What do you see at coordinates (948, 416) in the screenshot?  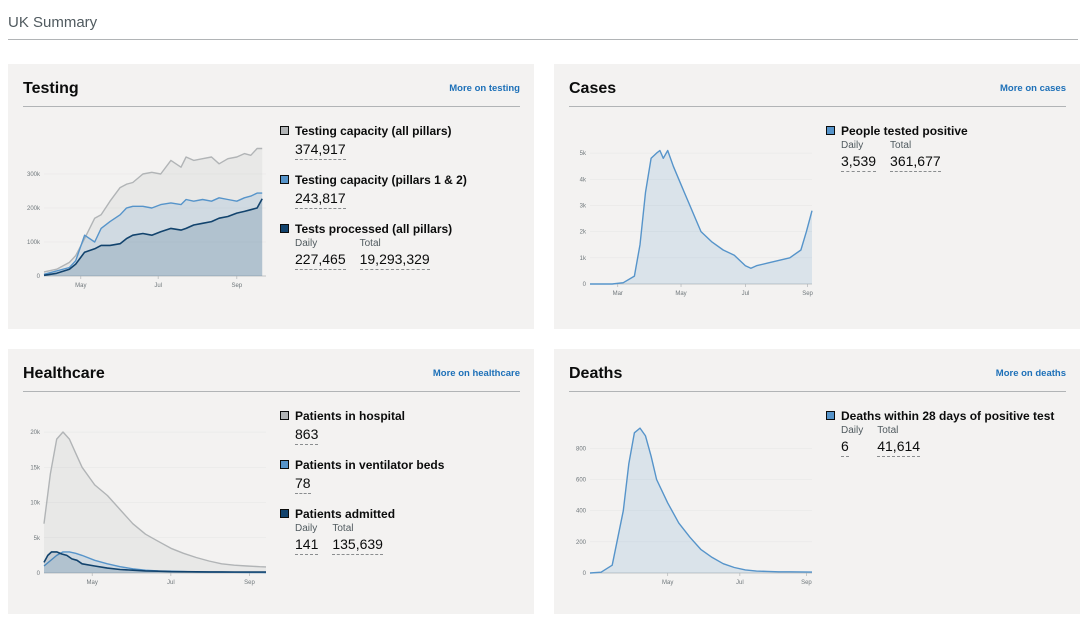 I see `metric-label: Deaths within 28 days of positive test` at bounding box center [948, 416].